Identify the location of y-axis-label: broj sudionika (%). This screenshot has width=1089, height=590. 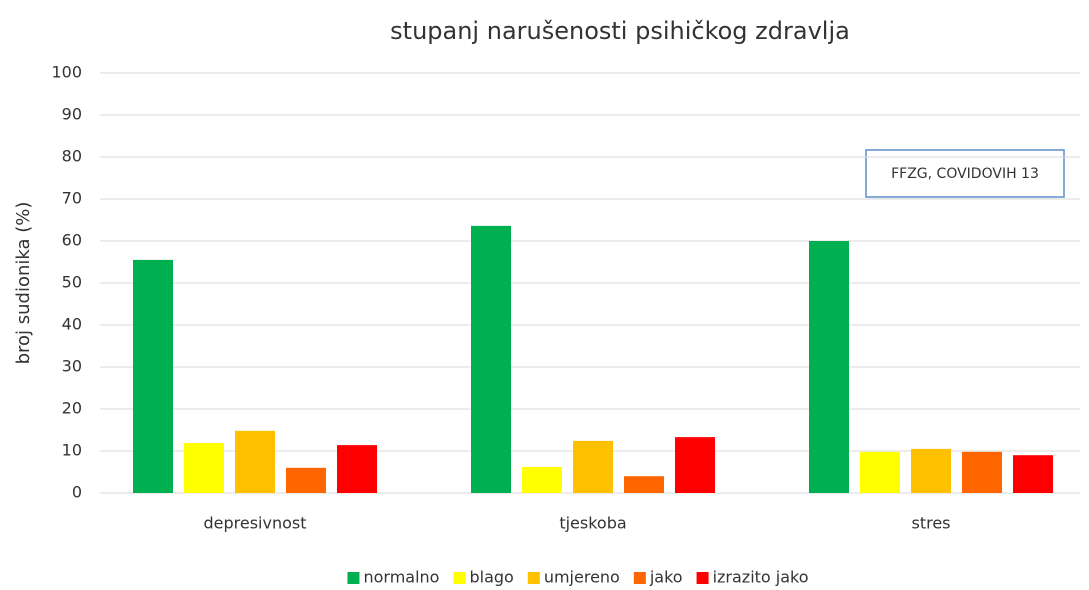
(23, 283).